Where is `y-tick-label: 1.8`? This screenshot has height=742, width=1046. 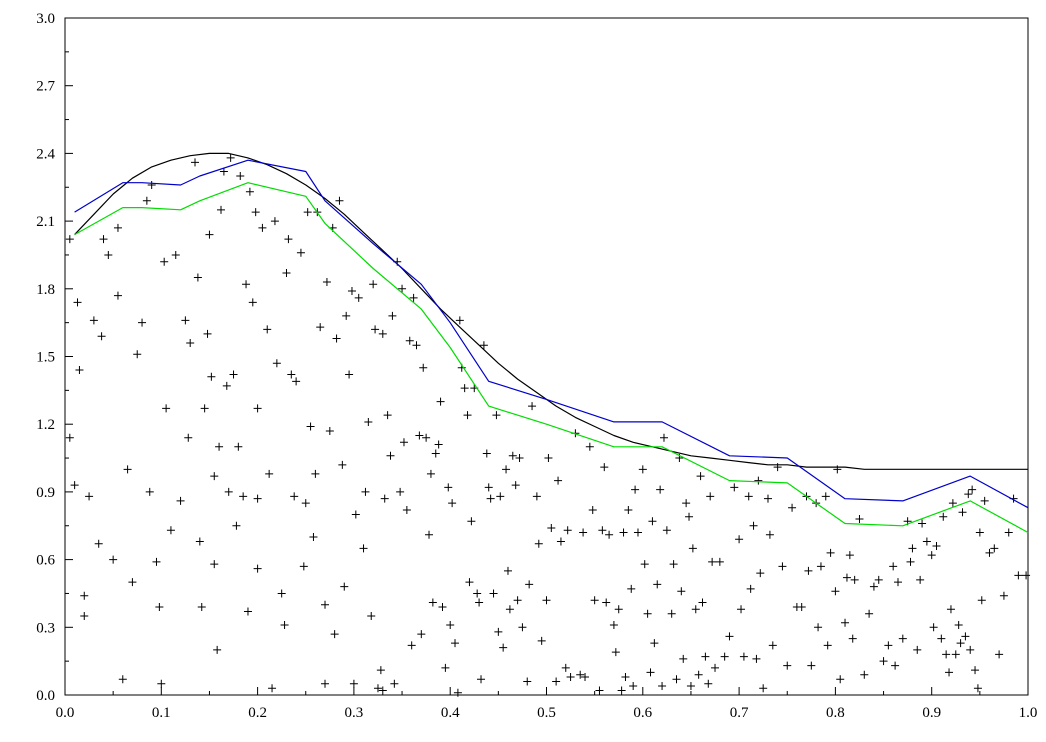 y-tick-label: 1.8 is located at coordinates (45, 290).